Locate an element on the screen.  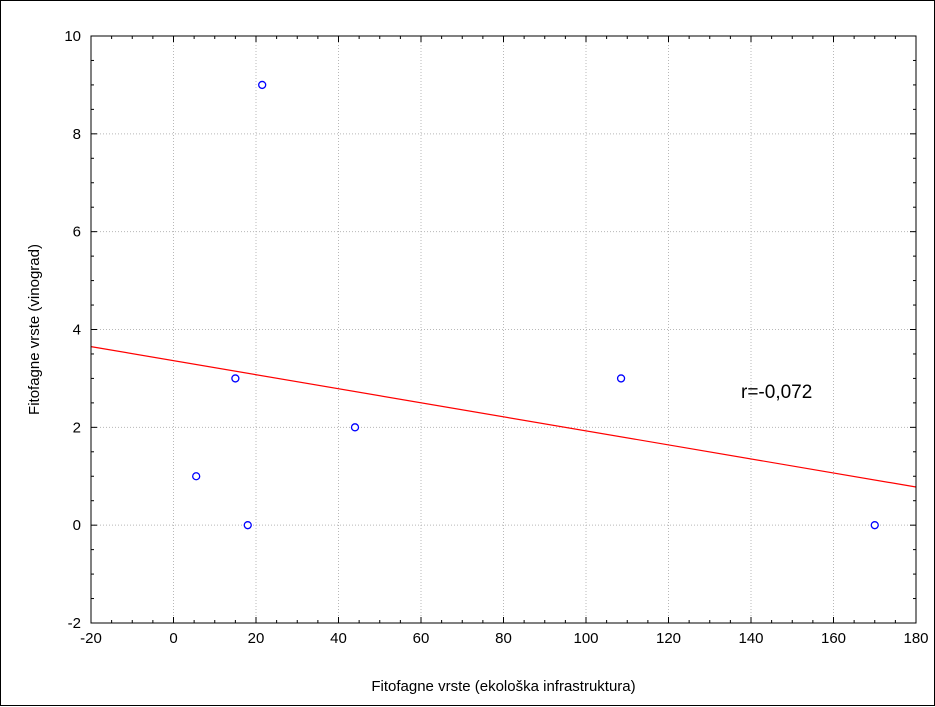
y-tick-label: 2 is located at coordinates (77, 427).